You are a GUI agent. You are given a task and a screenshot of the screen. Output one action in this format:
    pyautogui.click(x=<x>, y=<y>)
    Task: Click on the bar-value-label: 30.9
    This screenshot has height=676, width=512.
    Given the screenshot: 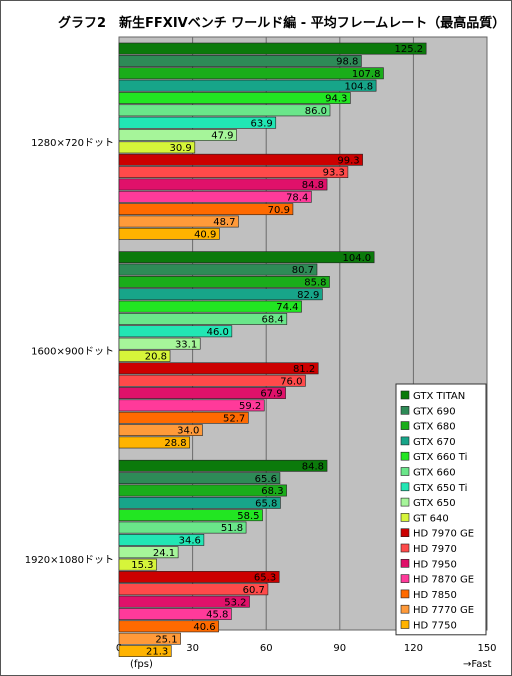 What is the action you would take?
    pyautogui.click(x=181, y=148)
    